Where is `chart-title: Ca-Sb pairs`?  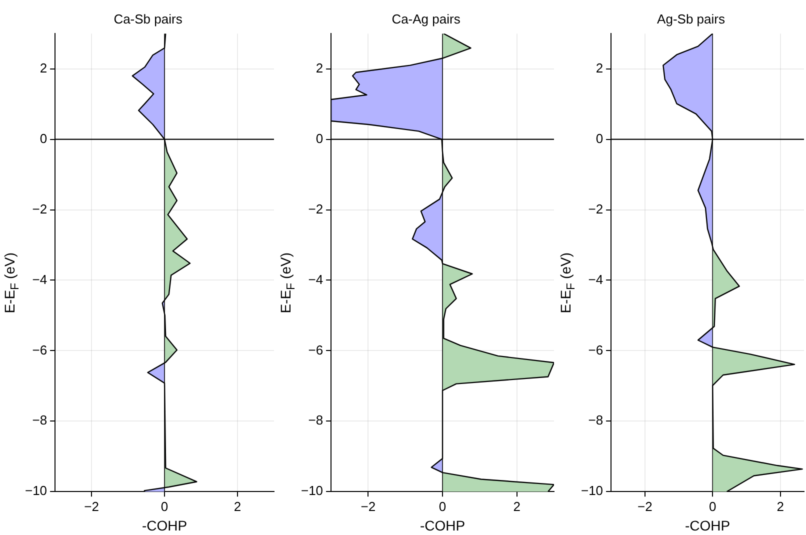 chart-title: Ca-Sb pairs is located at coordinates (148, 18).